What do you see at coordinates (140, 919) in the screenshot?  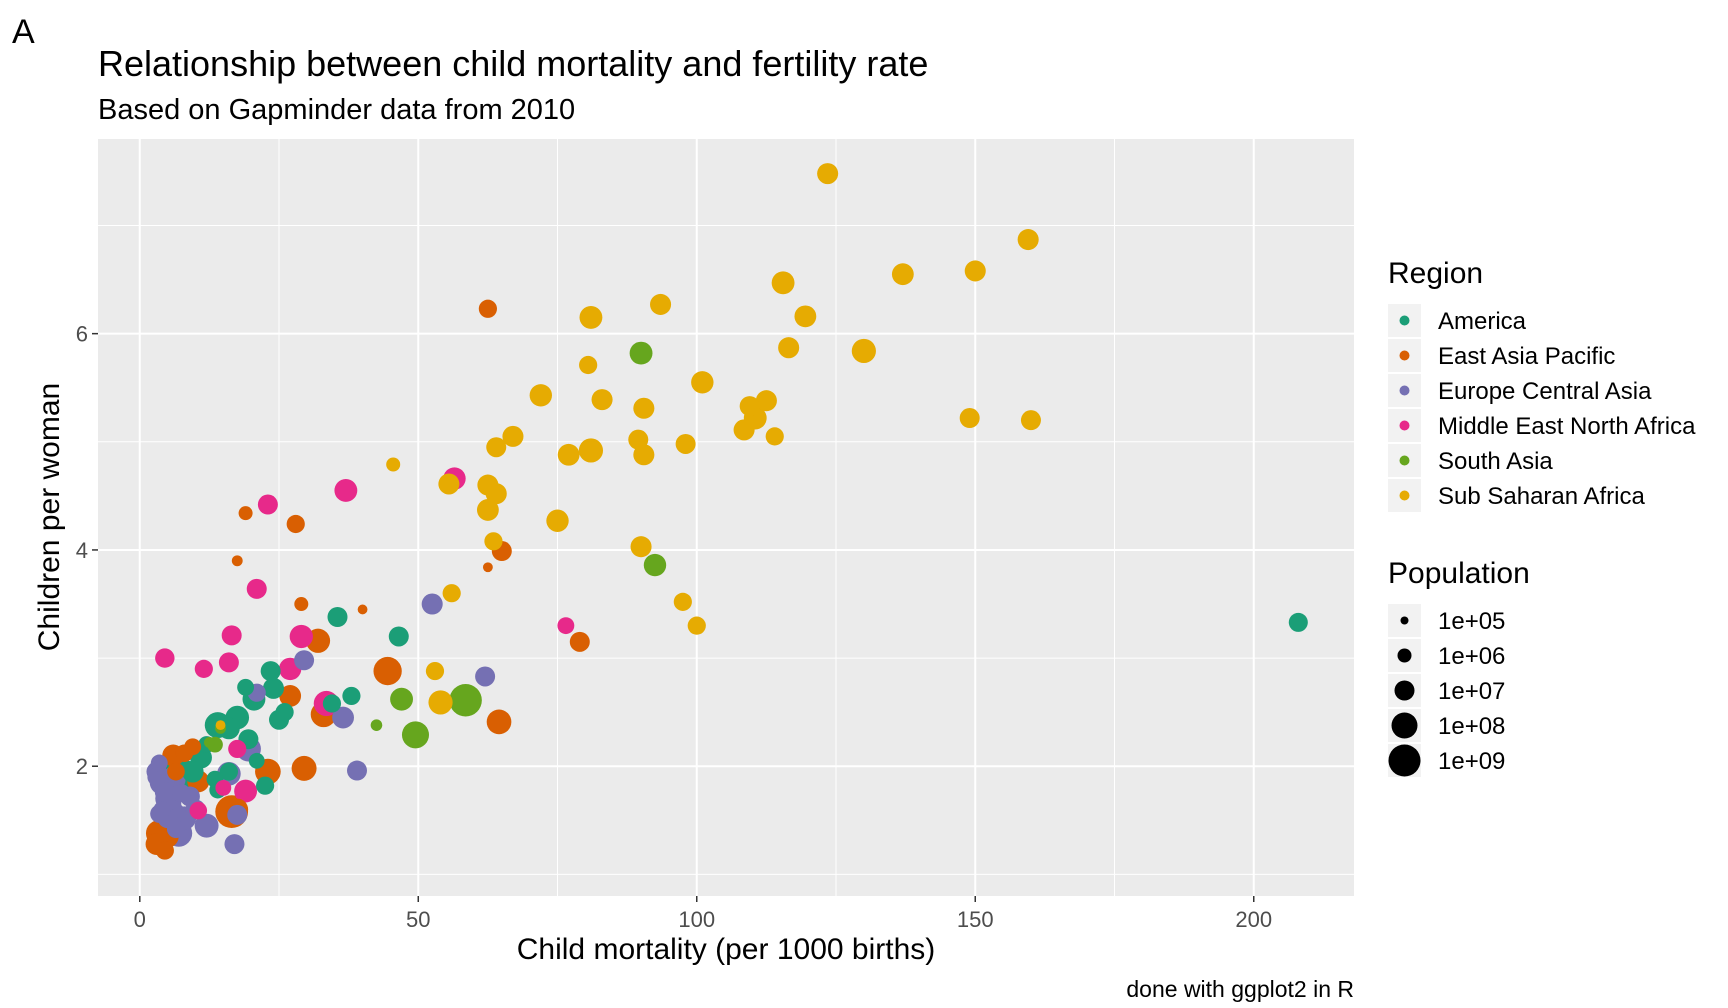 I see `x-tick-label: 0` at bounding box center [140, 919].